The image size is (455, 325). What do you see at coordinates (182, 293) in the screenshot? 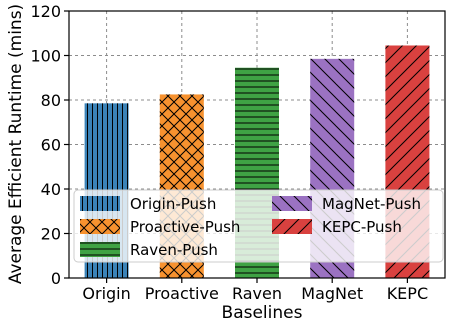
I see `x-tick-label: Proactive` at bounding box center [182, 293].